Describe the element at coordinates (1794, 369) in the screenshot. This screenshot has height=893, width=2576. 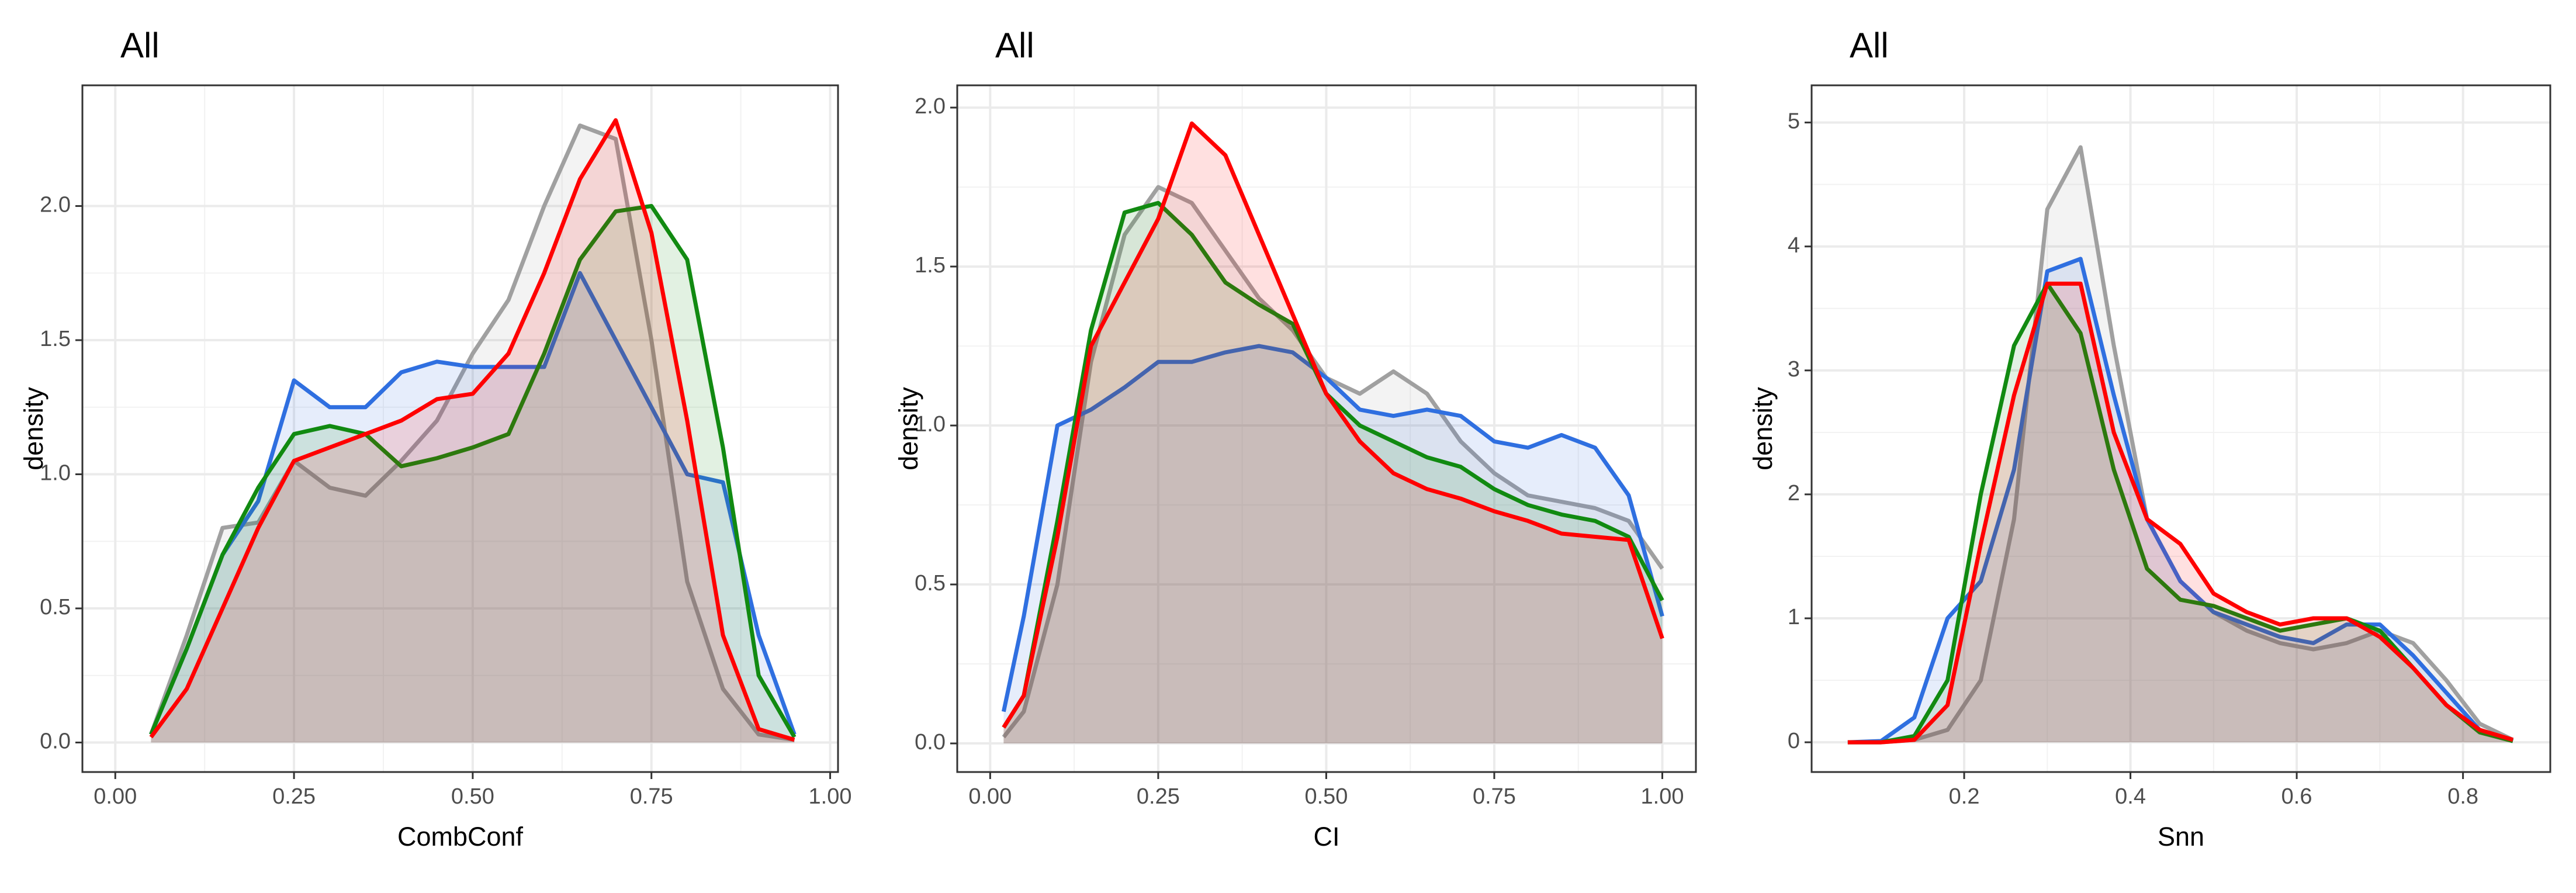
I see `y-tick-label: 3` at that location.